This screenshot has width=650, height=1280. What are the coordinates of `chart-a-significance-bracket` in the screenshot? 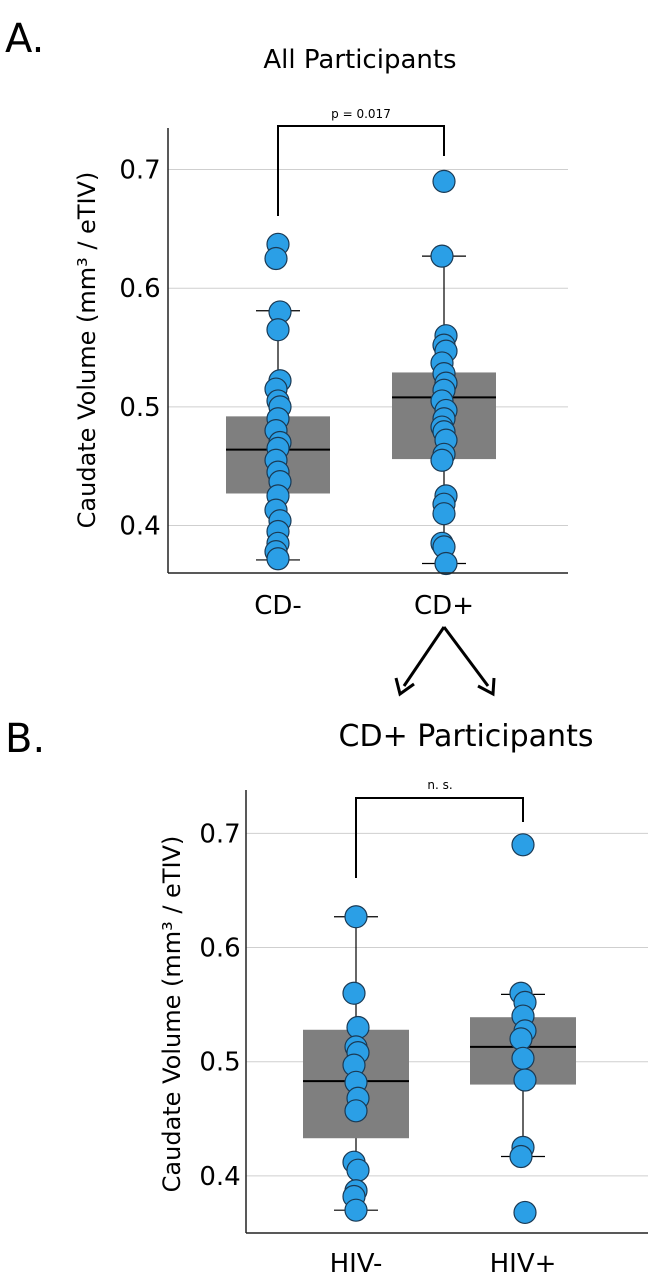 It's located at (361, 170).